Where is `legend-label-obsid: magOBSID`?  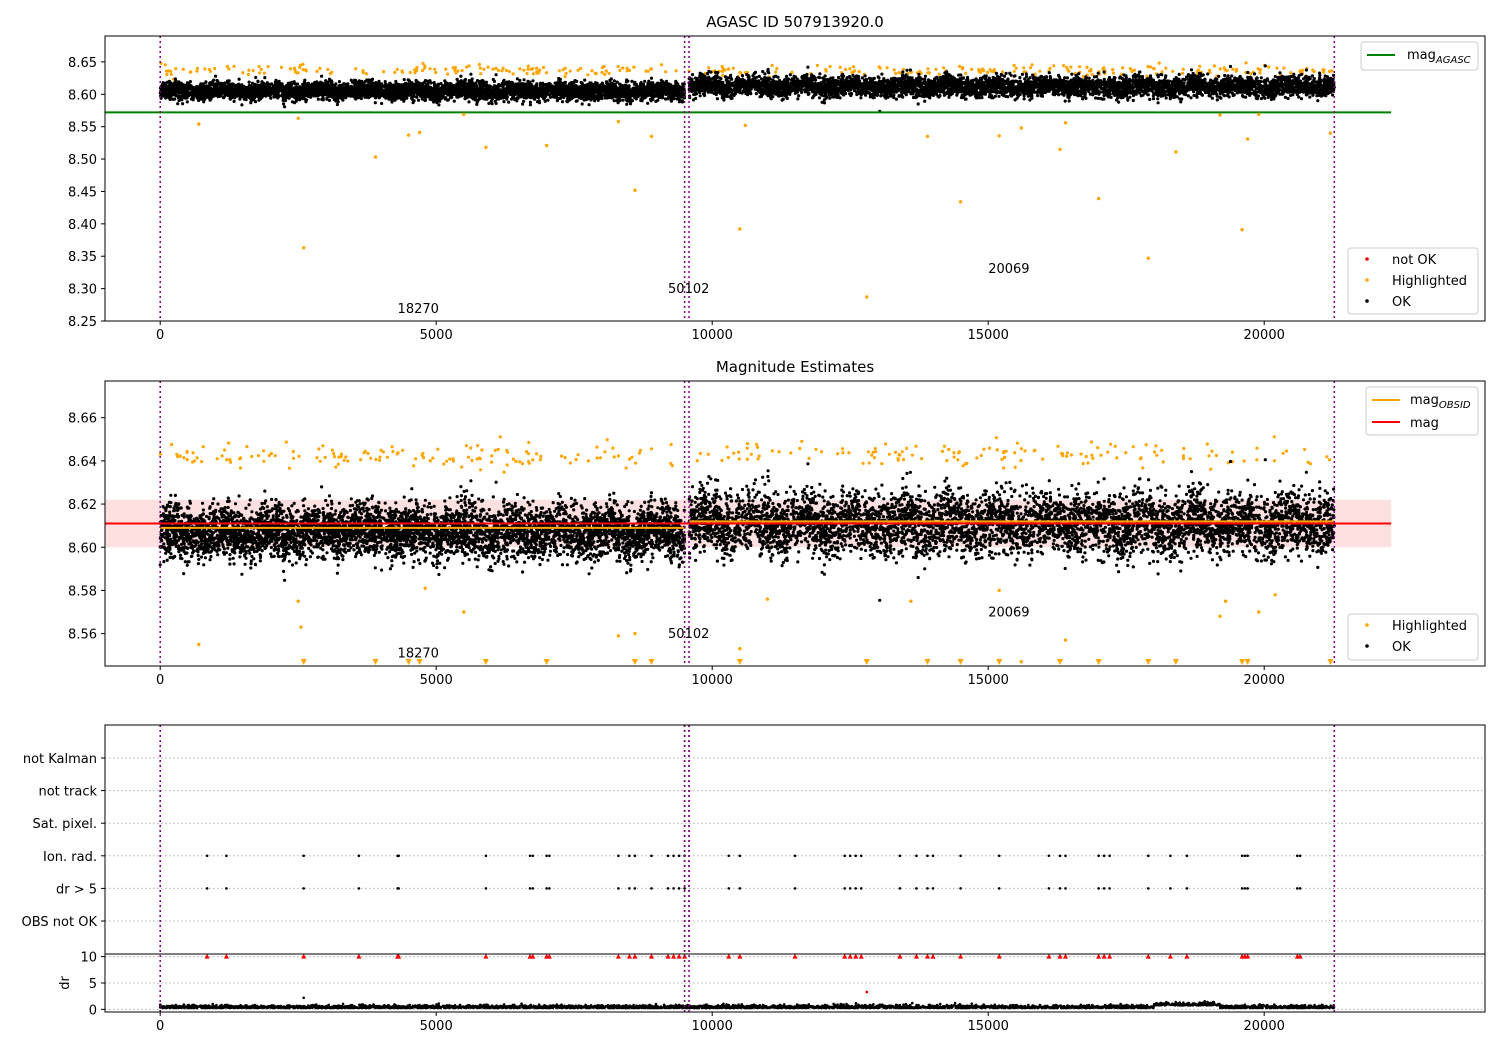 legend-label-obsid: magOBSID is located at coordinates (1440, 402).